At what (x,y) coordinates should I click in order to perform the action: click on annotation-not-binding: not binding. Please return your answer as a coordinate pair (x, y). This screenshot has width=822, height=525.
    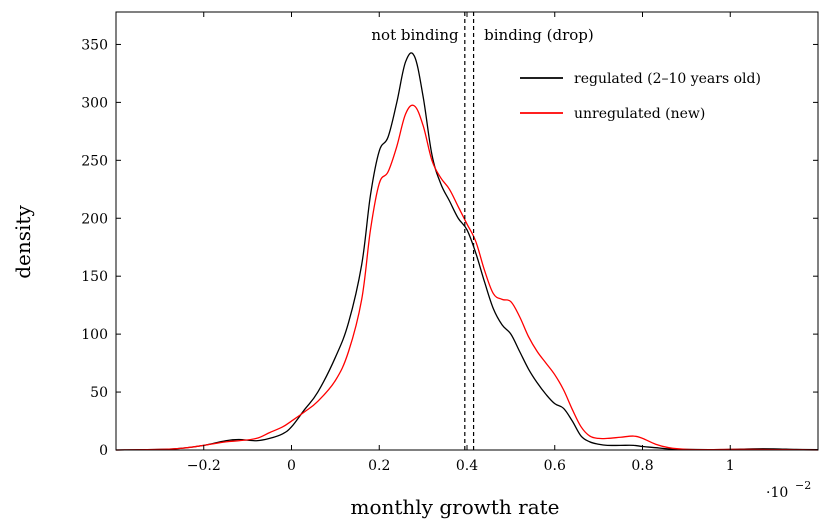
    Looking at the image, I should click on (415, 35).